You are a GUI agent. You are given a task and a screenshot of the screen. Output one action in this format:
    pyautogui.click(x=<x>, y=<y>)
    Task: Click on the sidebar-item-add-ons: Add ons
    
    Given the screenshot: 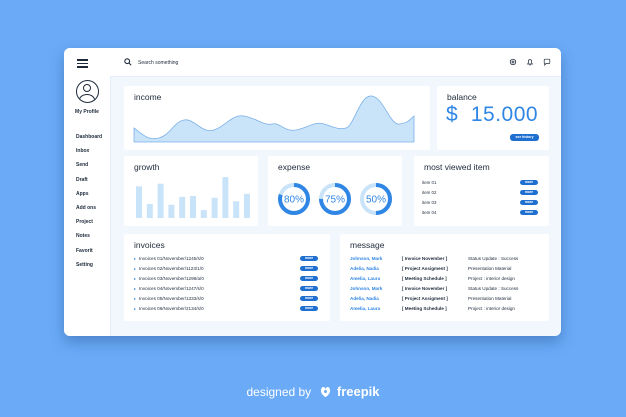 What is the action you would take?
    pyautogui.click(x=86, y=207)
    